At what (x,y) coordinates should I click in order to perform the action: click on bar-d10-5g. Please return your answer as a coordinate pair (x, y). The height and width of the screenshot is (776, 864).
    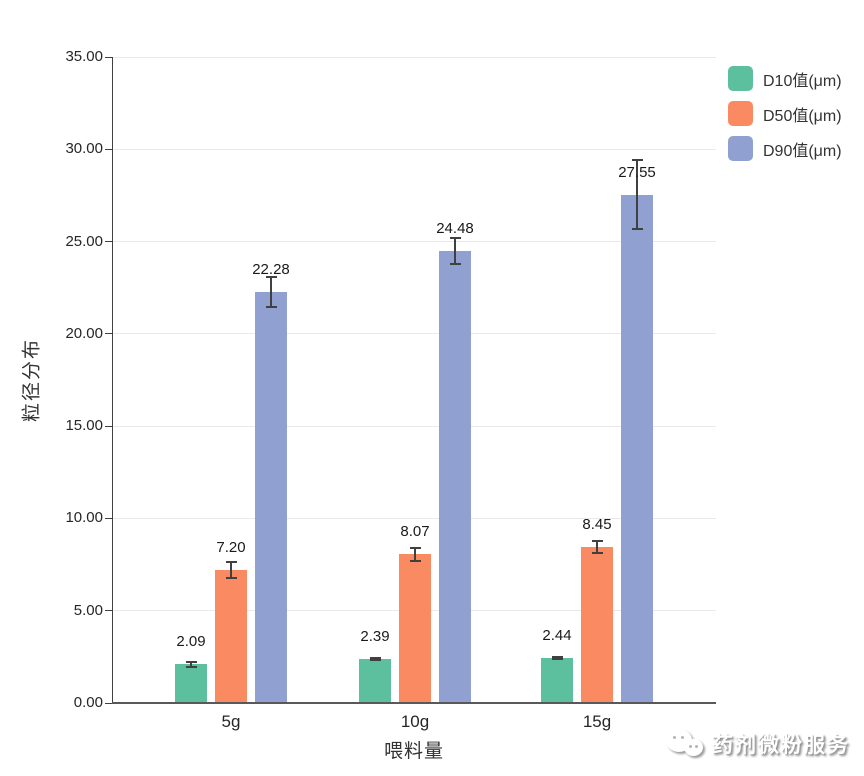
    Looking at the image, I should click on (191, 683).